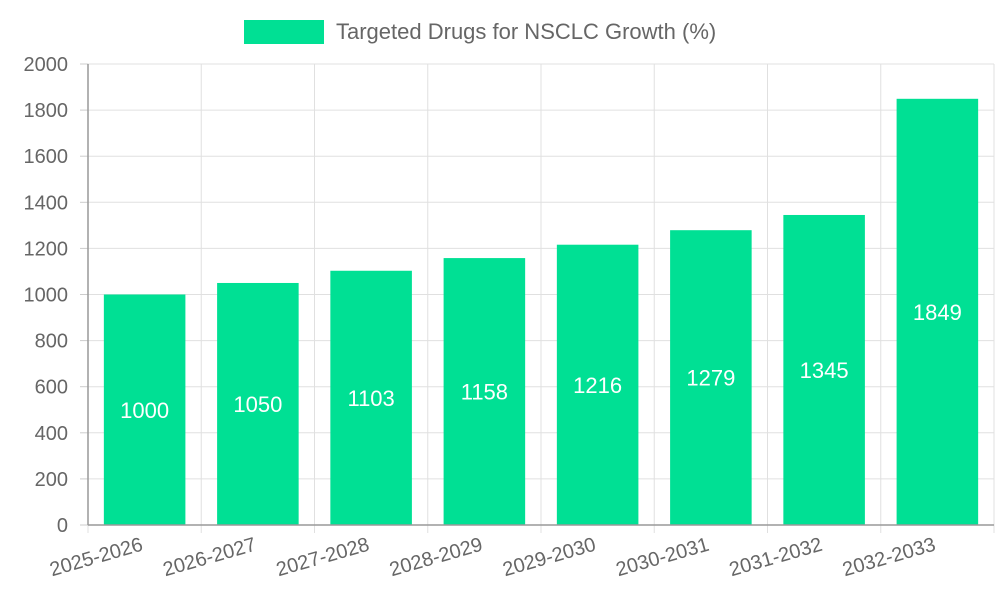 The width and height of the screenshot is (1000, 600). I want to click on y-tick-label: 1600, so click(46, 157).